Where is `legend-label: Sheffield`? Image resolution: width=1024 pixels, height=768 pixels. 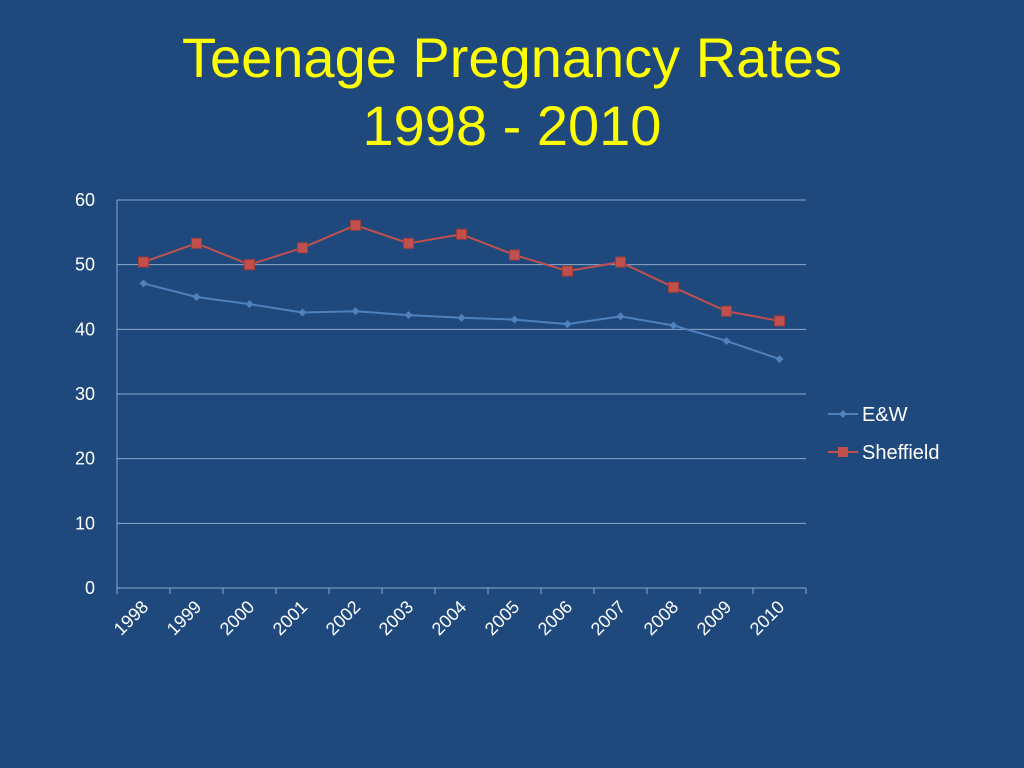
legend-label: Sheffield is located at coordinates (900, 453).